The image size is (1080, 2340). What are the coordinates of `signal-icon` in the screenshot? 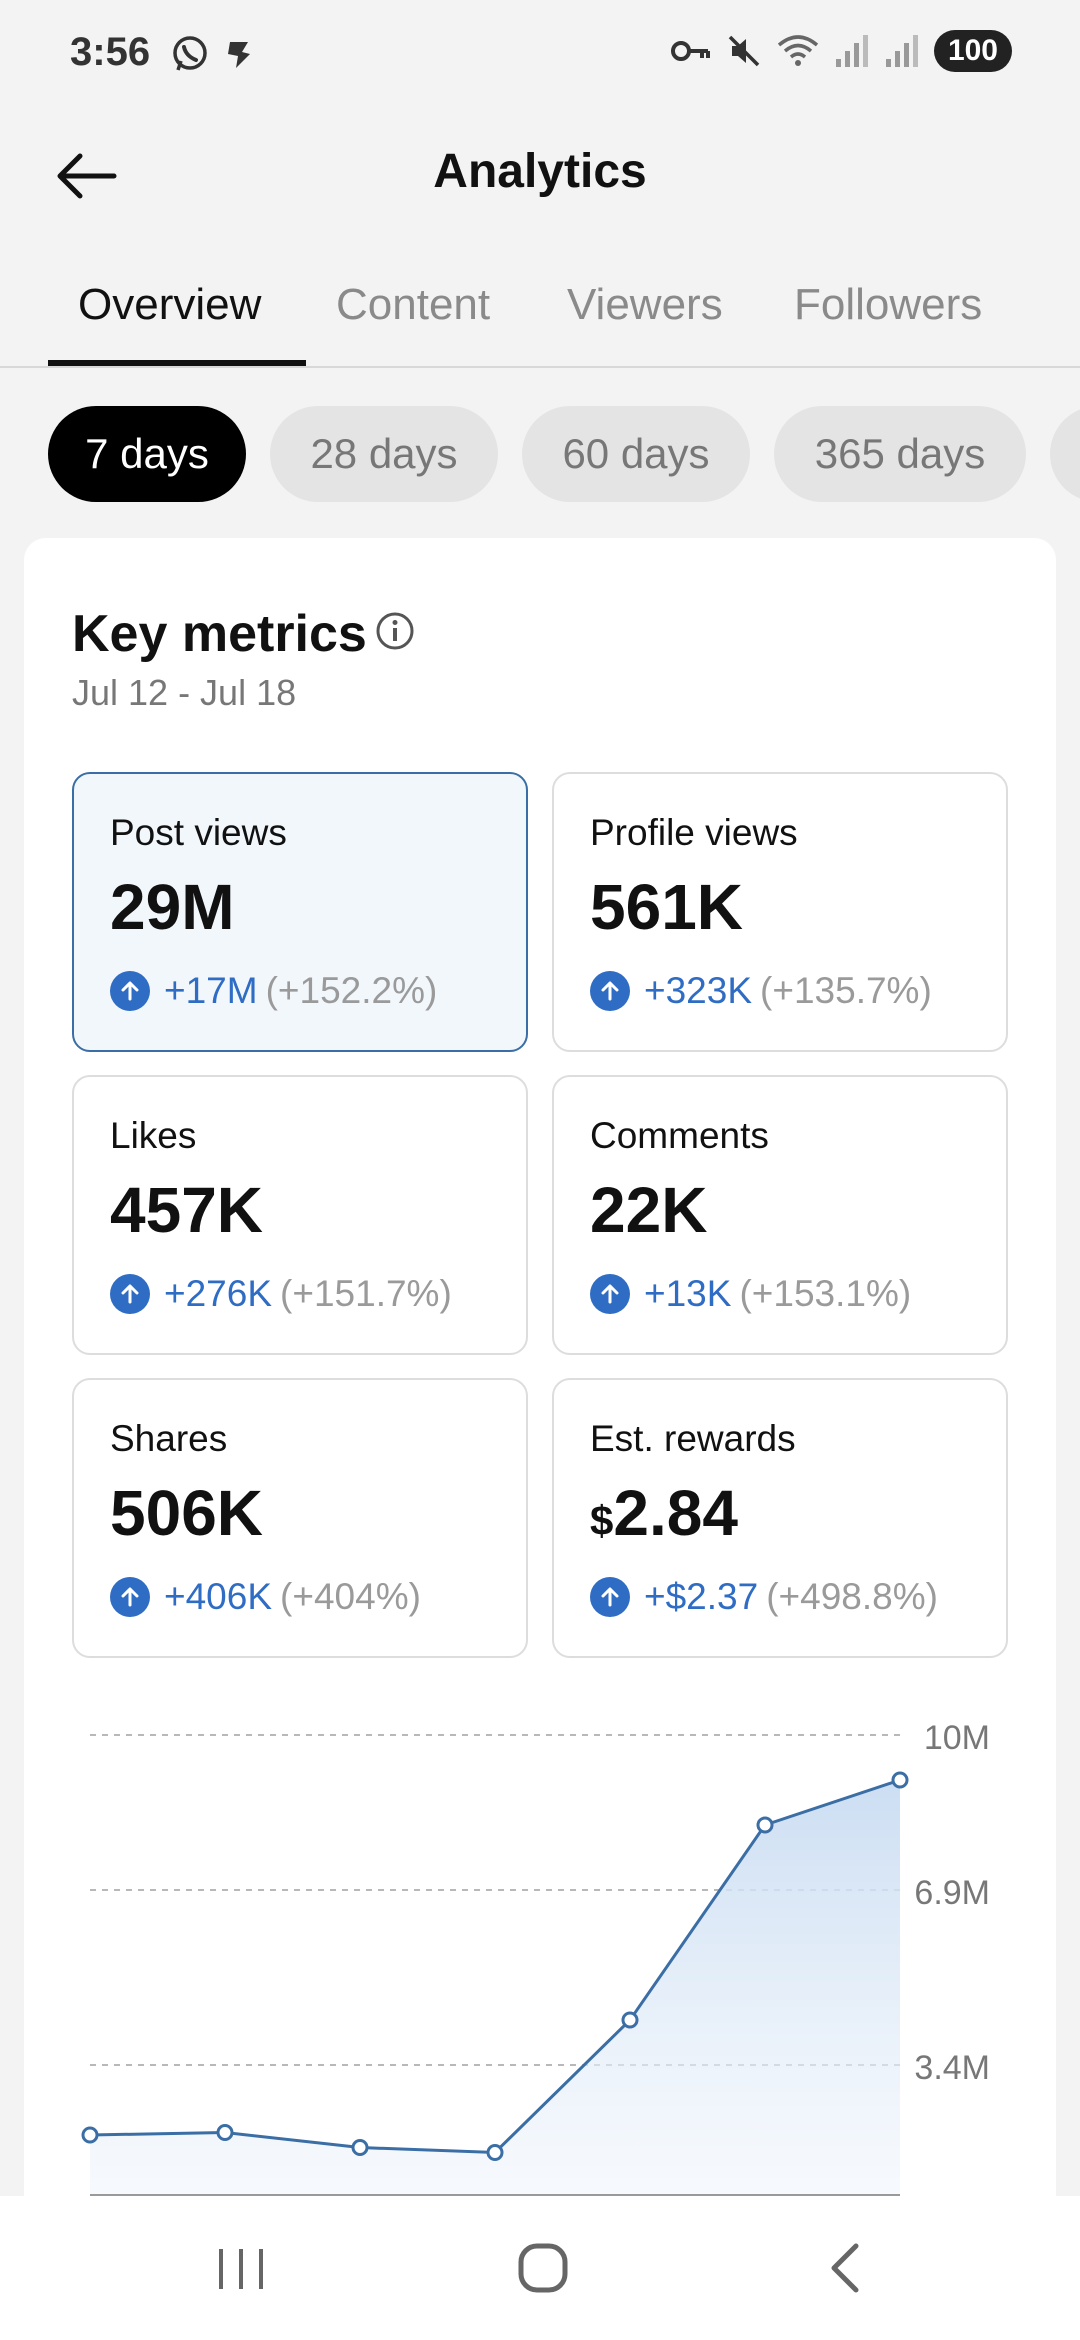 It's located at (851, 51).